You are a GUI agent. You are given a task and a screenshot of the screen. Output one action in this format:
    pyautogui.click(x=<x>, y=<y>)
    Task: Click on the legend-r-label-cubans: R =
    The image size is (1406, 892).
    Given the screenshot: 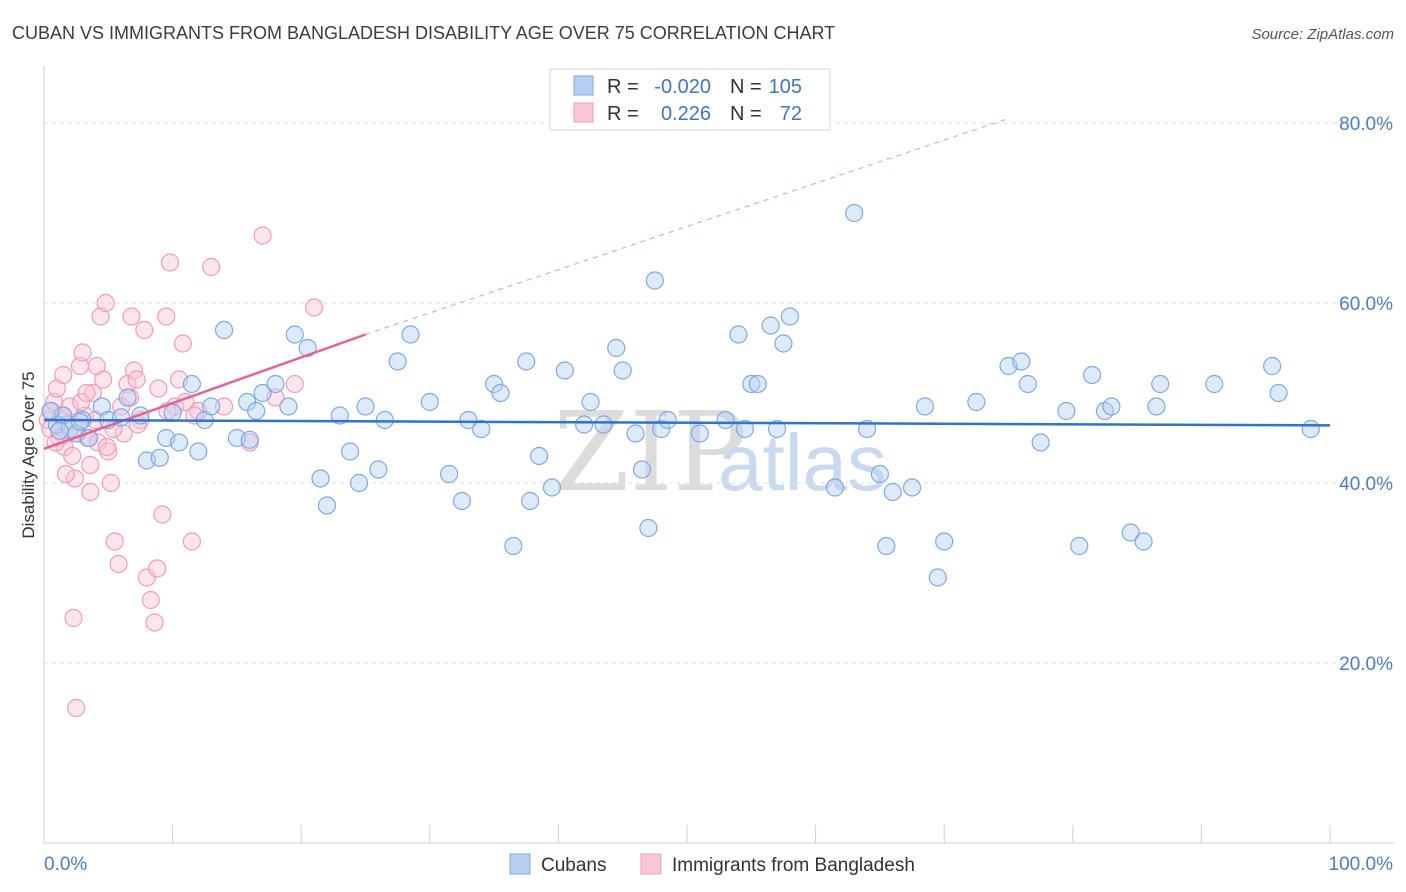 What is the action you would take?
    pyautogui.click(x=623, y=87)
    